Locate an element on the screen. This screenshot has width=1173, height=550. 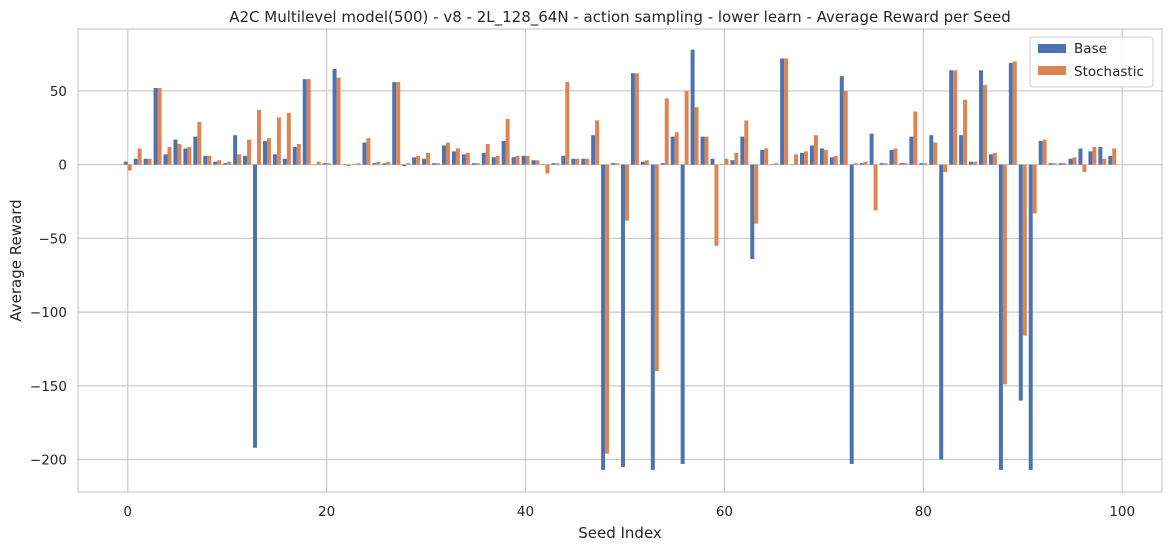
x-tick-label: 60 is located at coordinates (724, 512).